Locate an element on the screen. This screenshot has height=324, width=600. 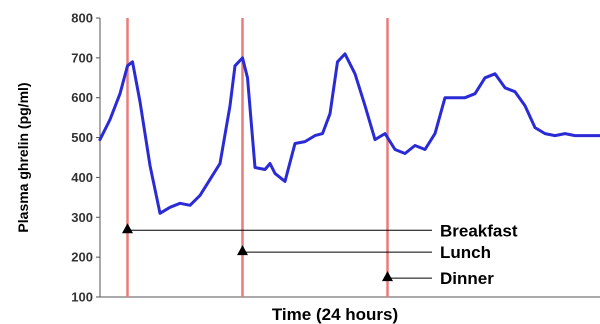
meal-label-dinner: Dinner is located at coordinates (467, 278).